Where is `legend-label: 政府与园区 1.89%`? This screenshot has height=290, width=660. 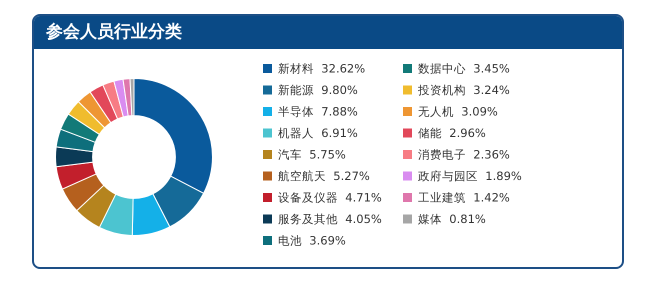 legend-label: 政府与园区 1.89% is located at coordinates (470, 176).